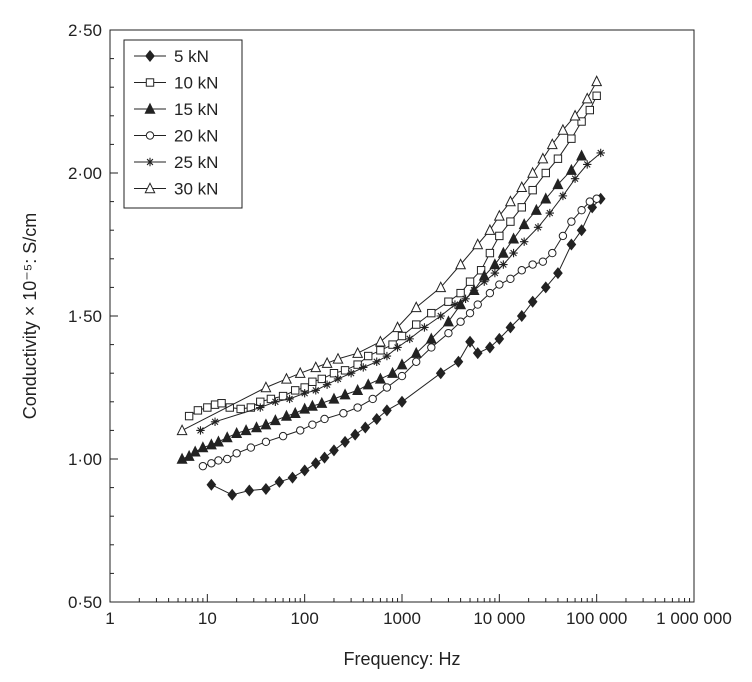 Image resolution: width=752 pixels, height=682 pixels. What do you see at coordinates (304, 618) in the screenshot?
I see `x-tick-label: 100` at bounding box center [304, 618].